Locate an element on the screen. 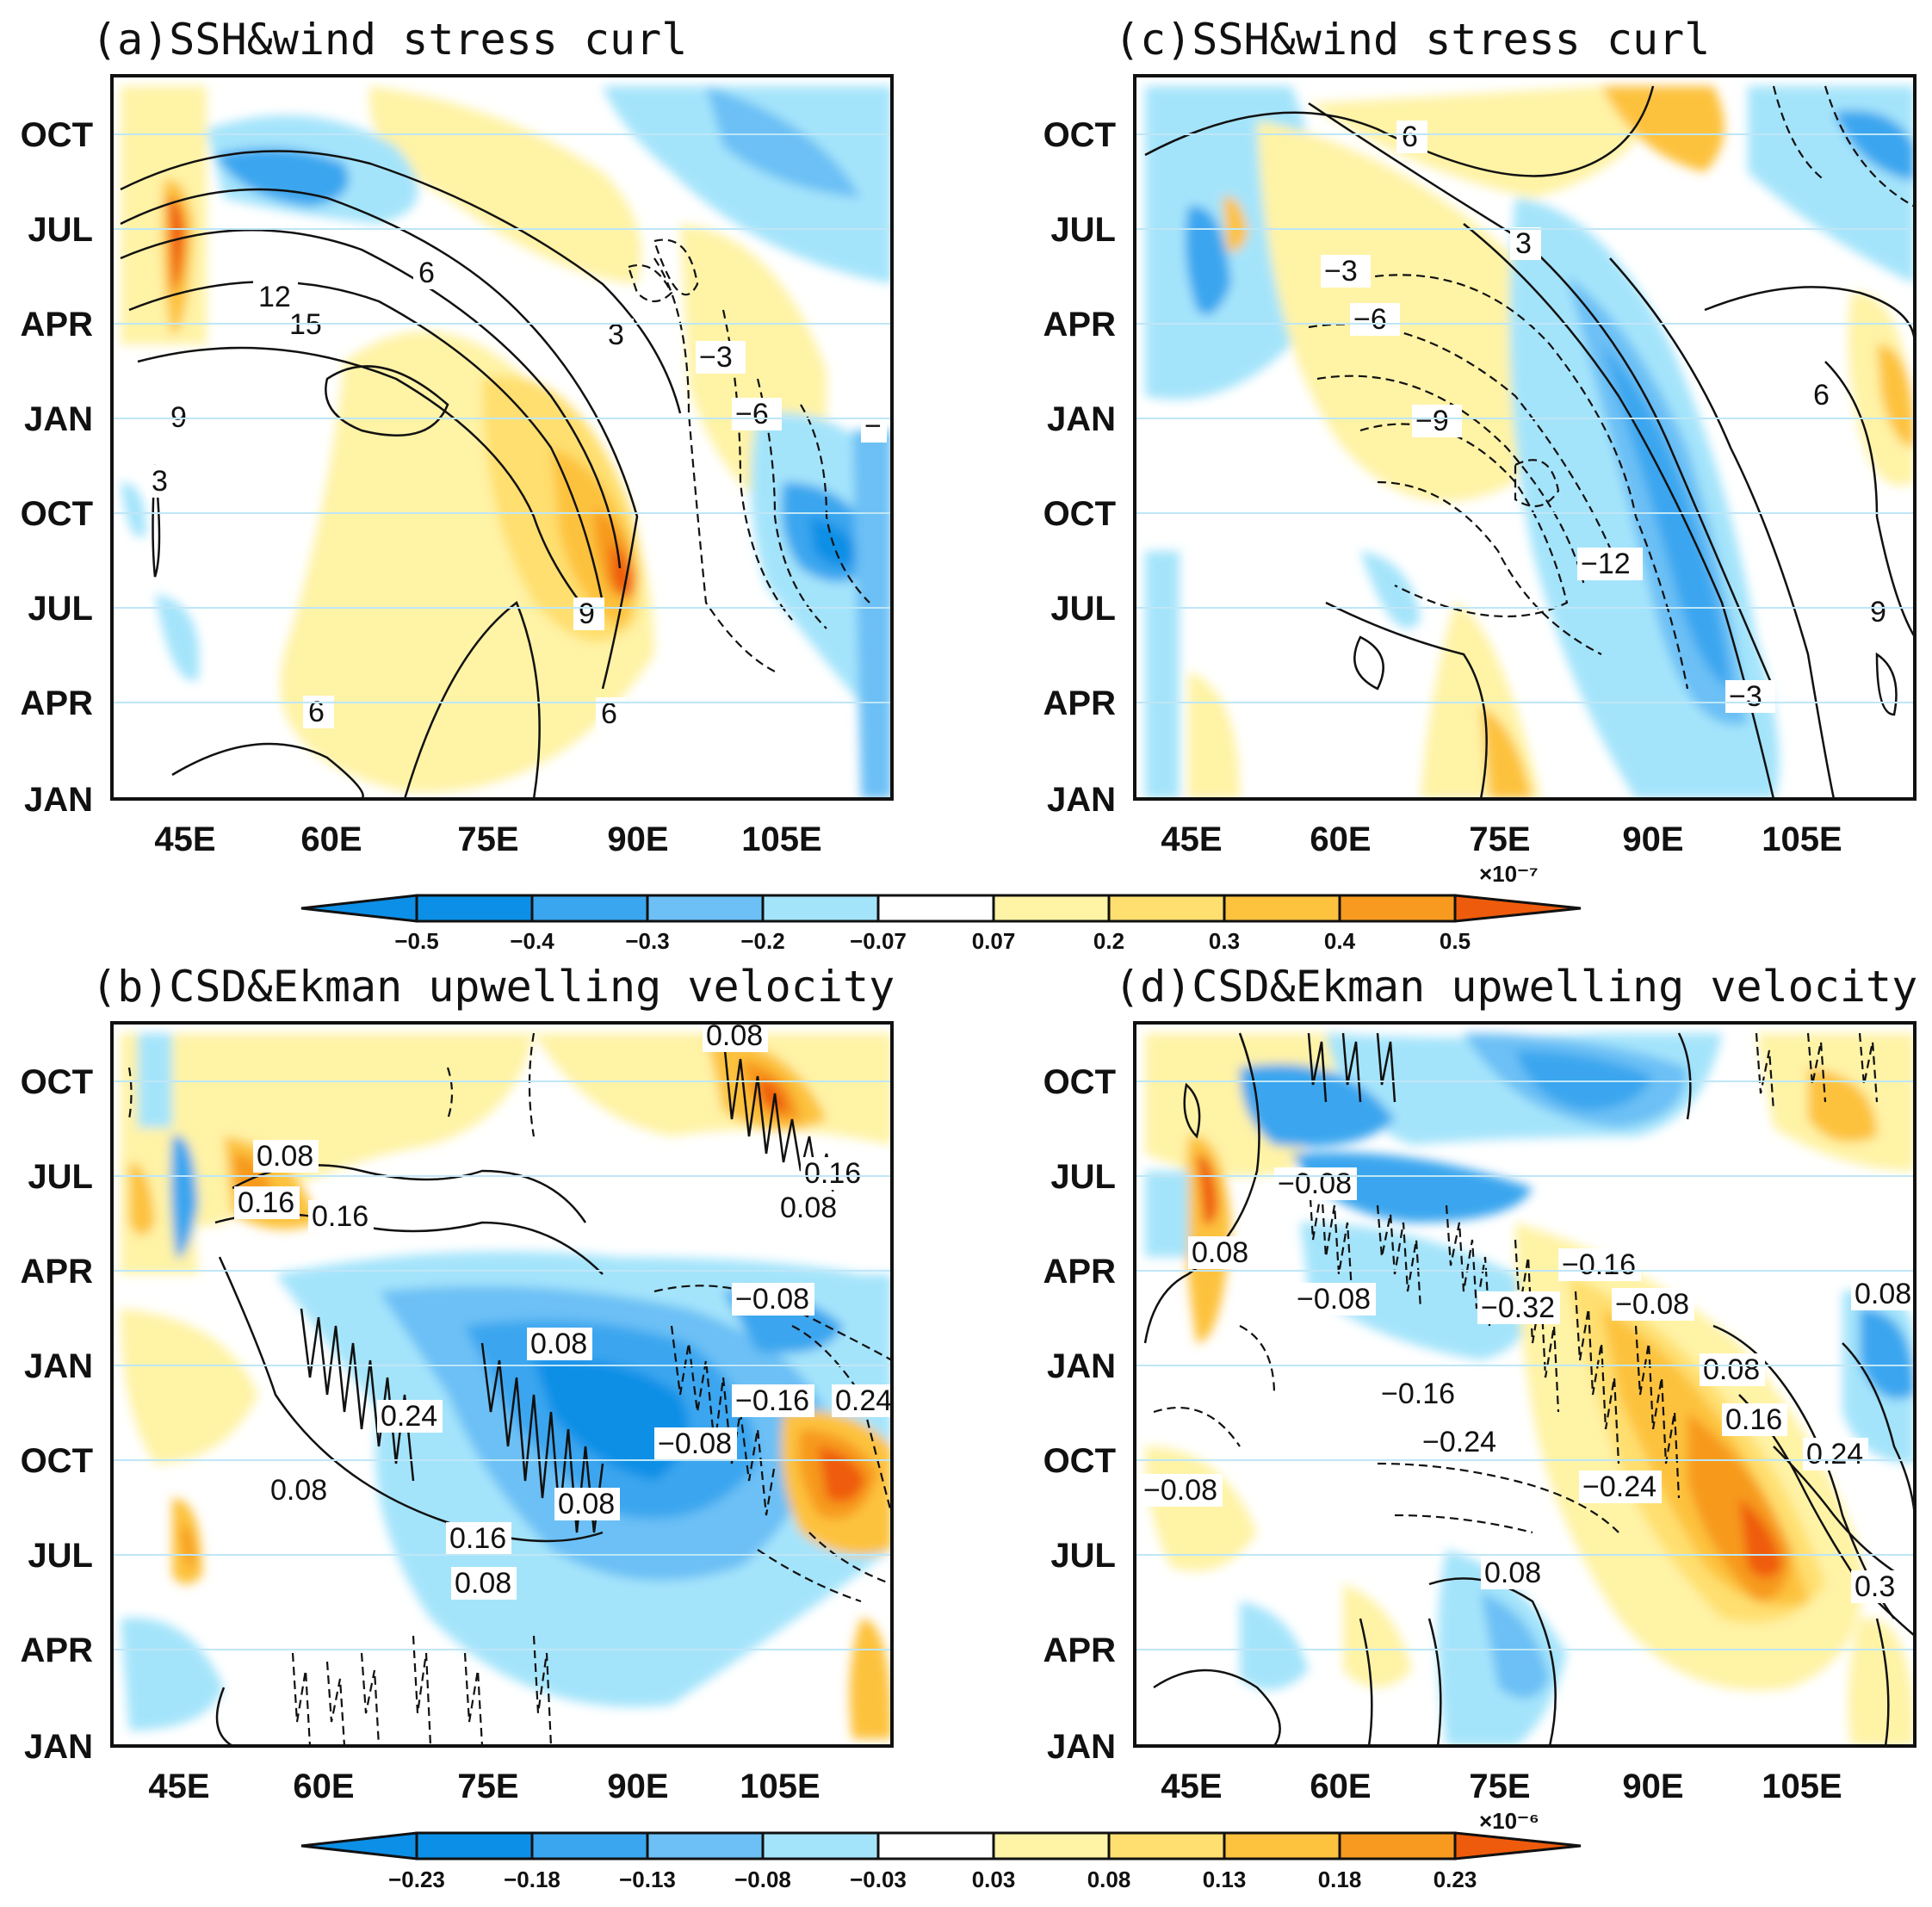  colorbar-tick-label: 0.3 is located at coordinates (1224, 941).